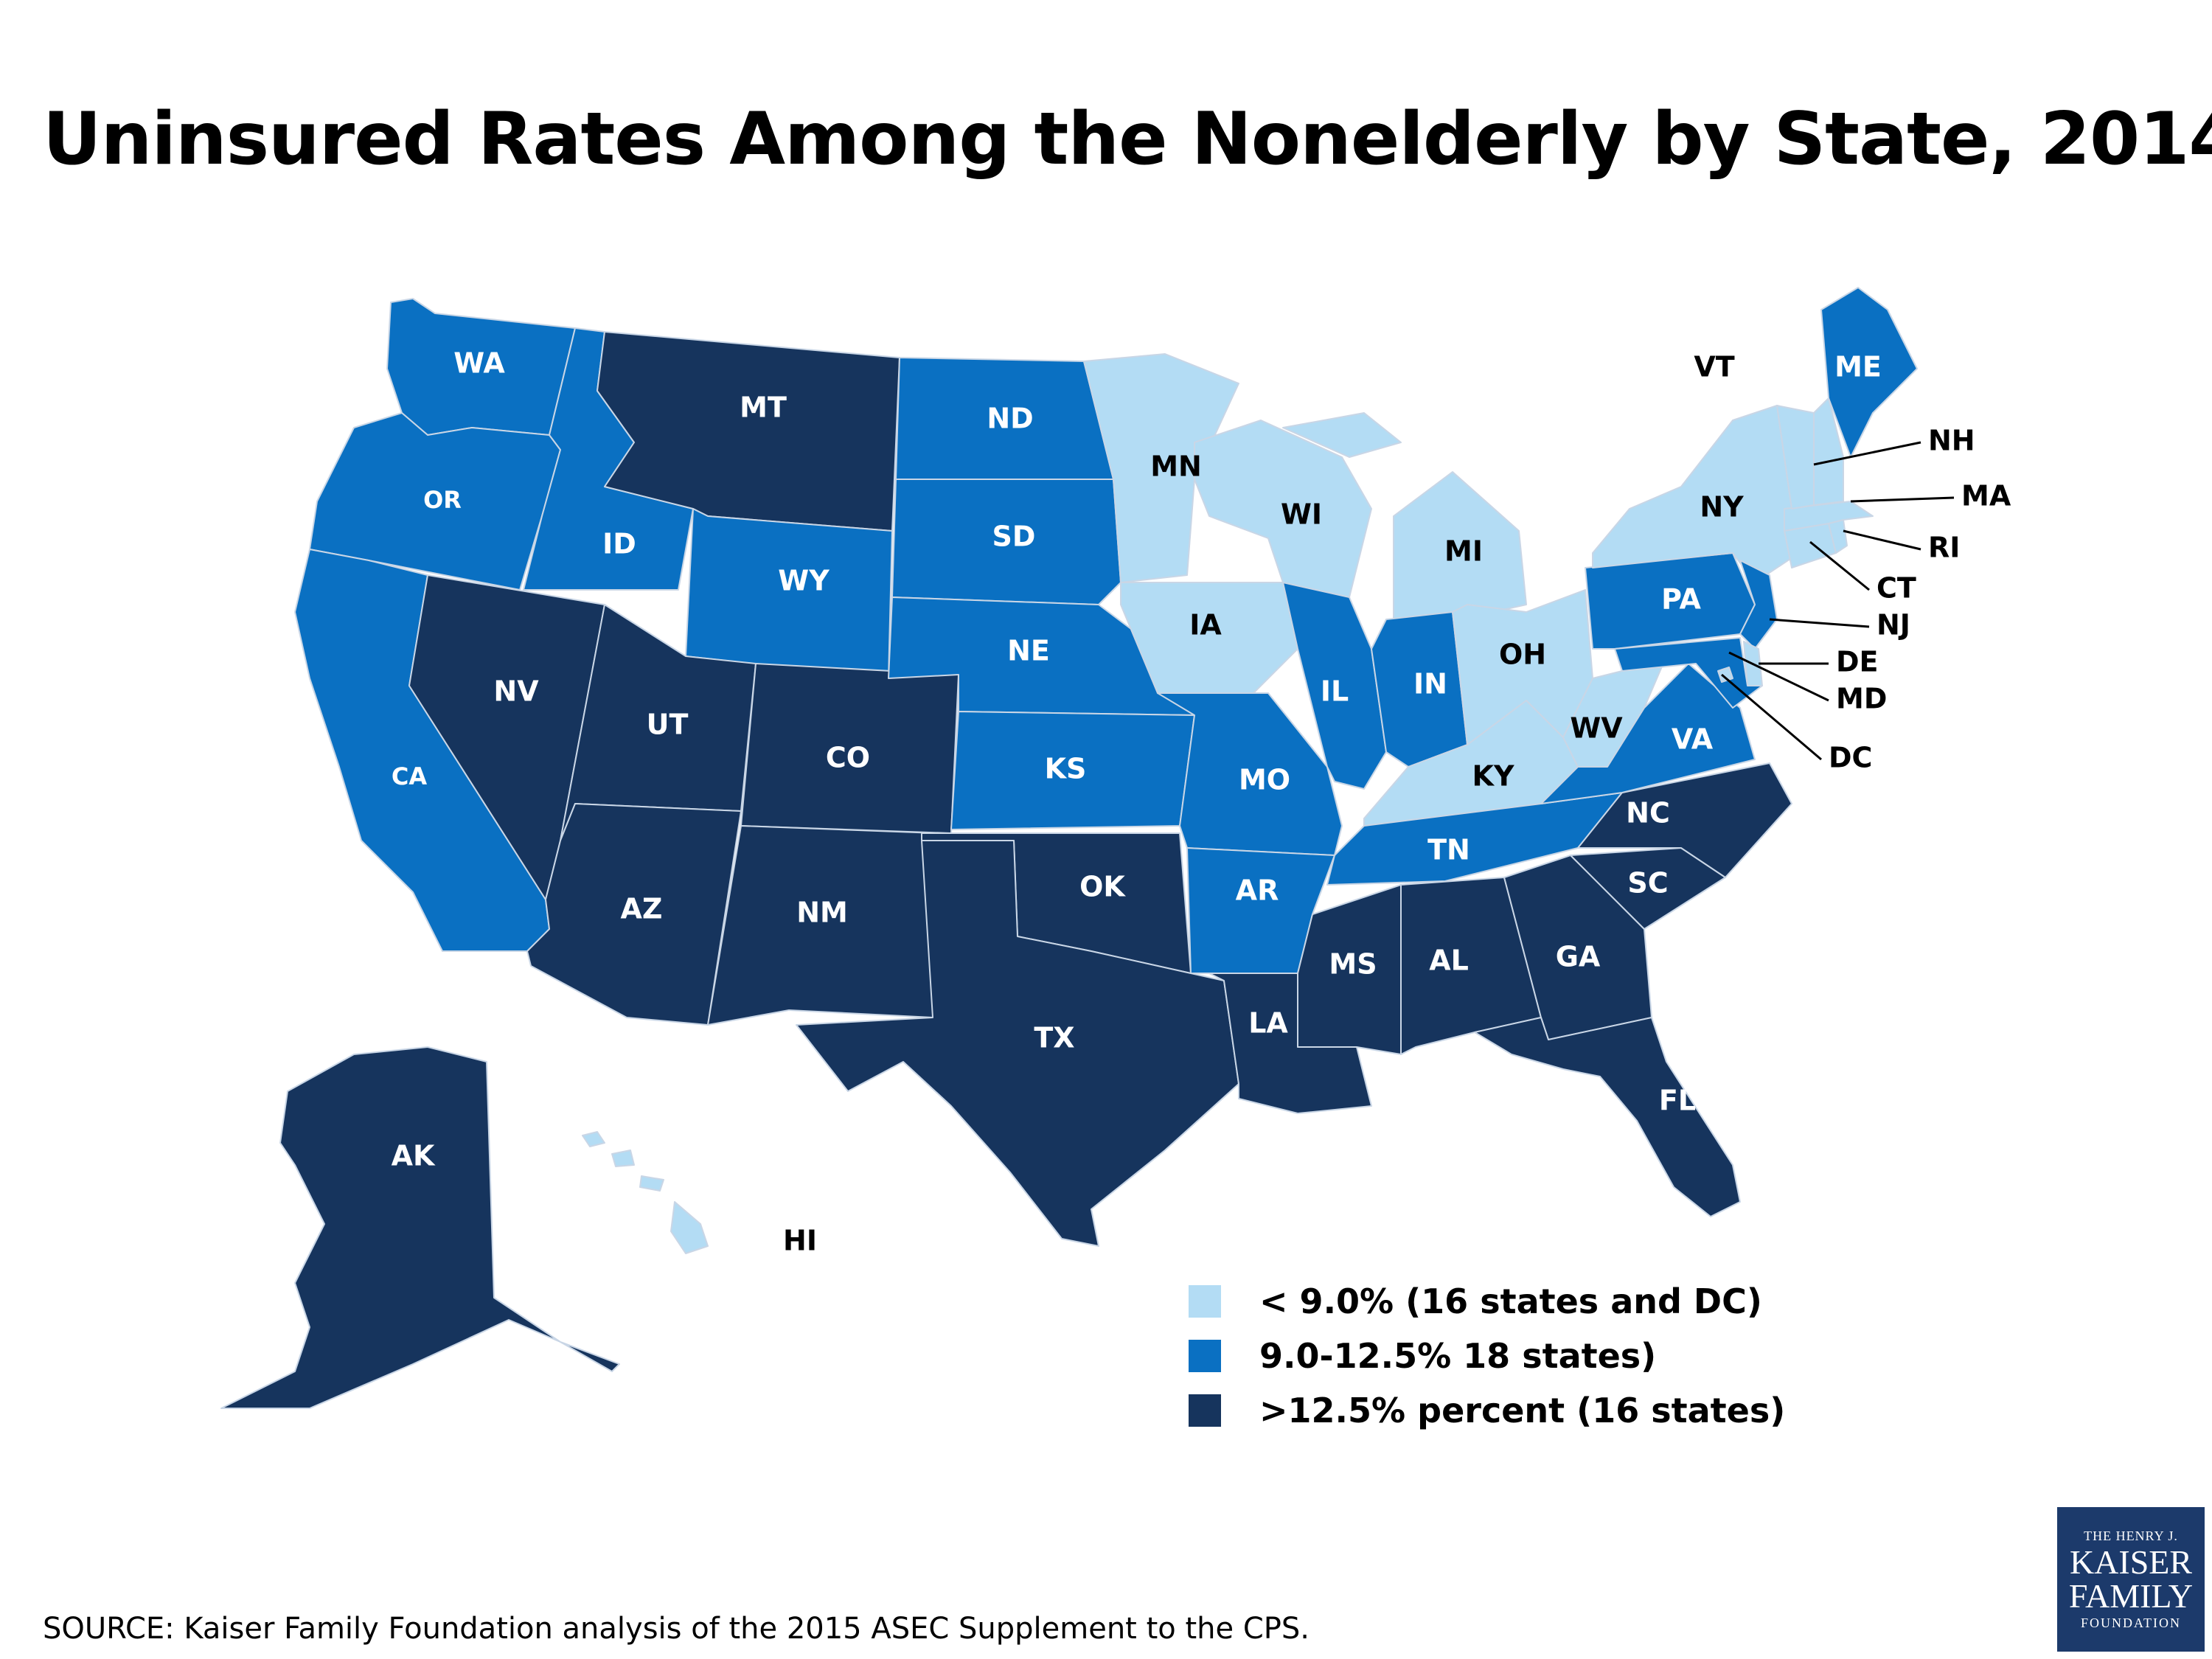 Image resolution: width=2212 pixels, height=1659 pixels. What do you see at coordinates (848, 758) in the screenshot?
I see `state-label-co: CO` at bounding box center [848, 758].